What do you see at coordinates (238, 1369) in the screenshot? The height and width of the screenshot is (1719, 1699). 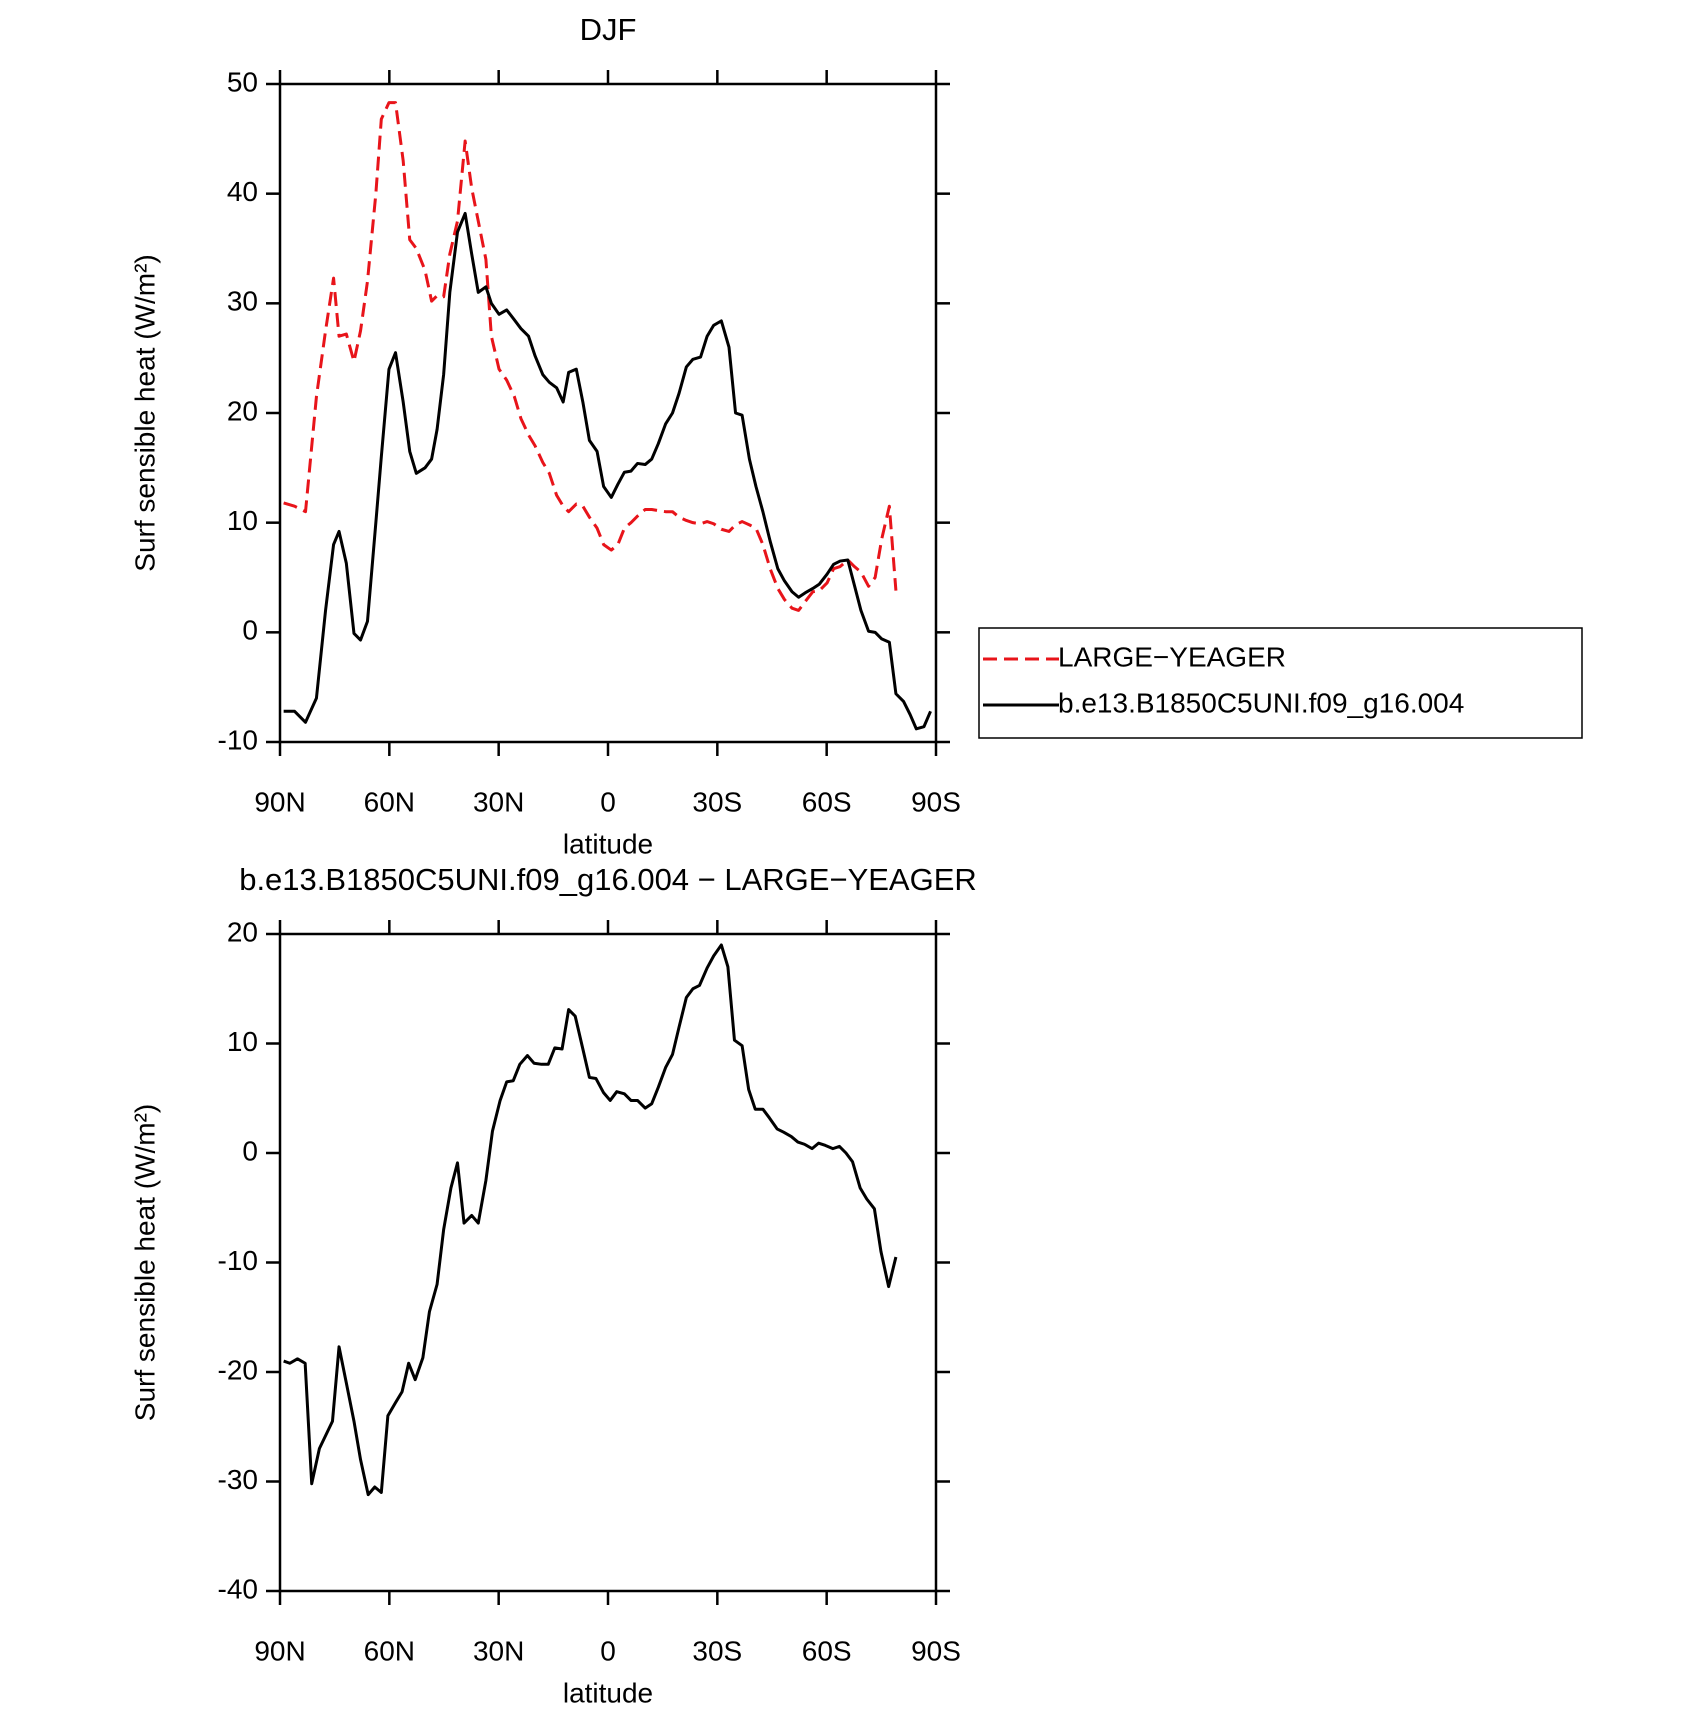 I see `y-tick-label: -20` at bounding box center [238, 1369].